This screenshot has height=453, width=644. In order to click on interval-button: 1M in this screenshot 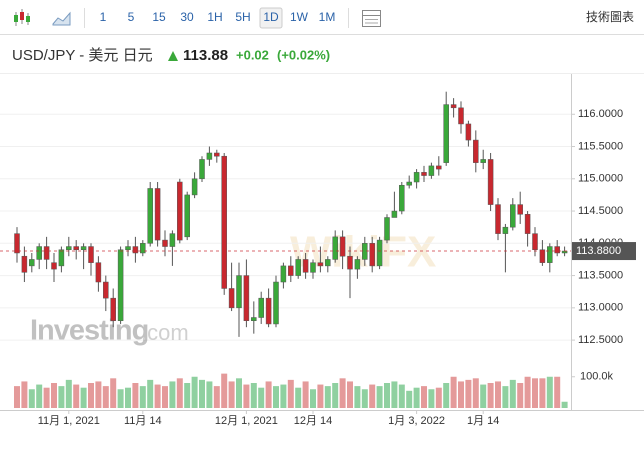, I will do `click(327, 17)`.